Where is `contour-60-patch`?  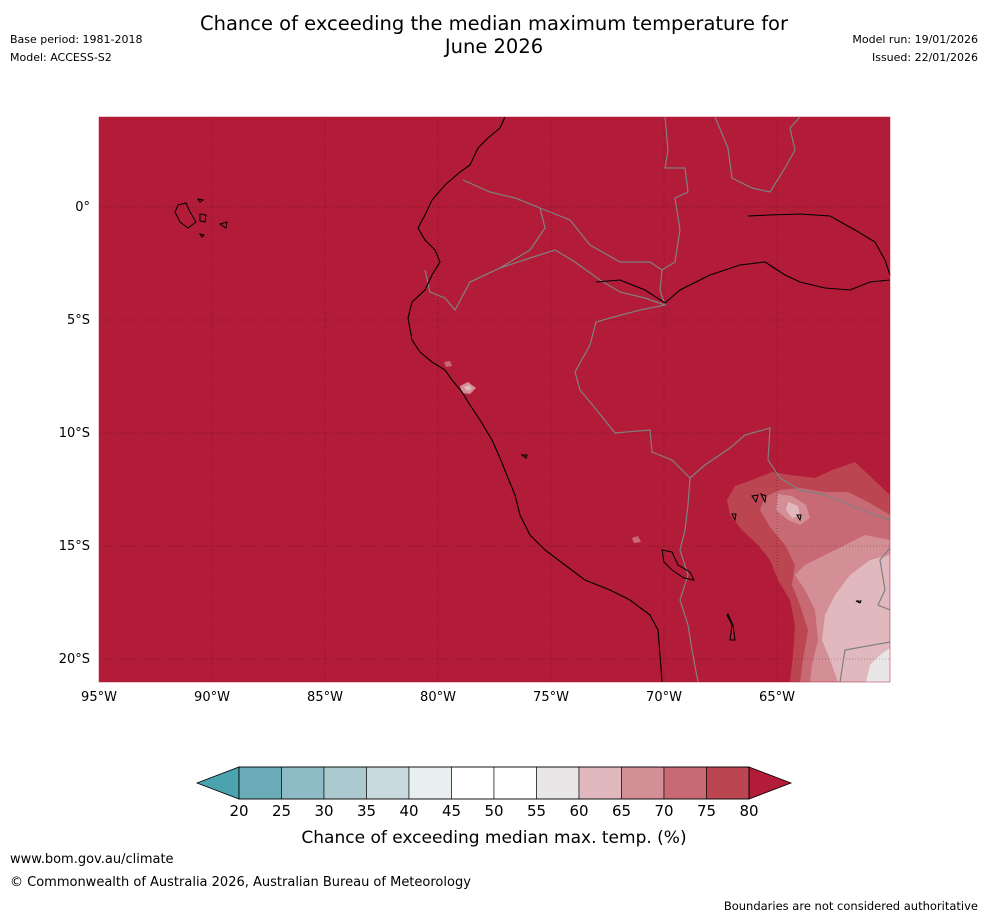
contour-60-patch is located at coordinates (793, 510).